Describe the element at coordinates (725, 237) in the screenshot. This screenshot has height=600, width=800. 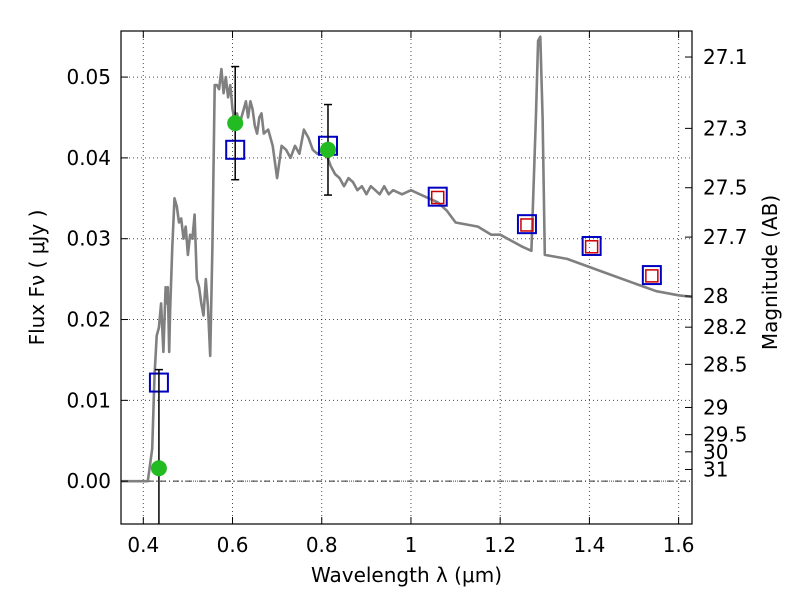
I see `y2-tick-label: 27.7` at that location.